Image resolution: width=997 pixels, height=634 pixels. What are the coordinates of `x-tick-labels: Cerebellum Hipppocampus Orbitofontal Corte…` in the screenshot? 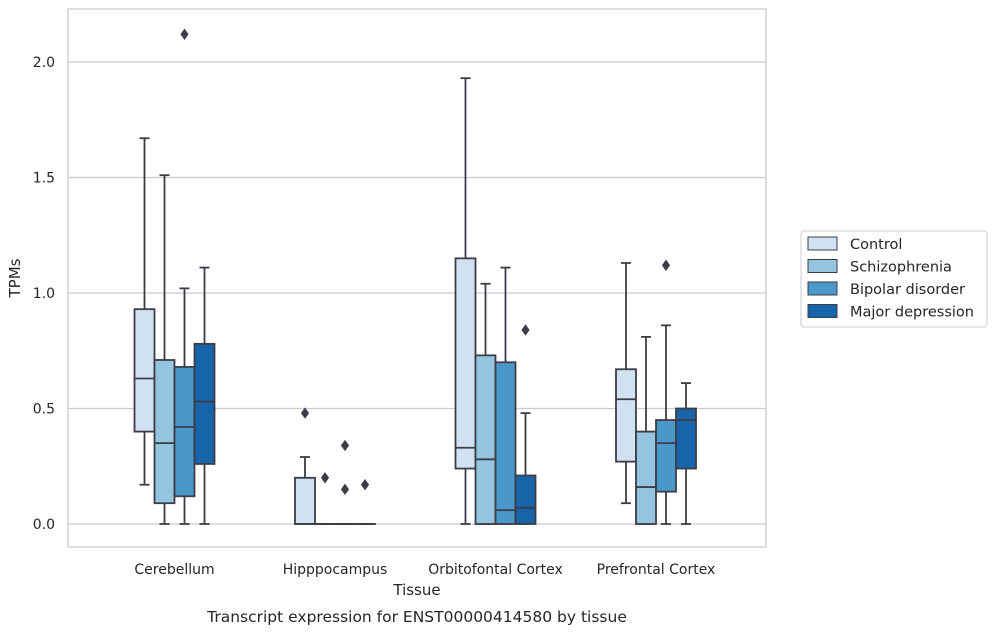 It's located at (424, 570).